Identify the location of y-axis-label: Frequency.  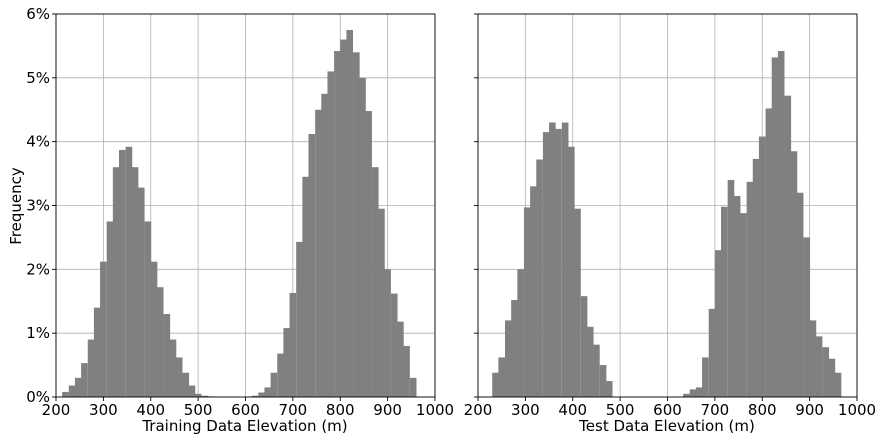
(16, 206).